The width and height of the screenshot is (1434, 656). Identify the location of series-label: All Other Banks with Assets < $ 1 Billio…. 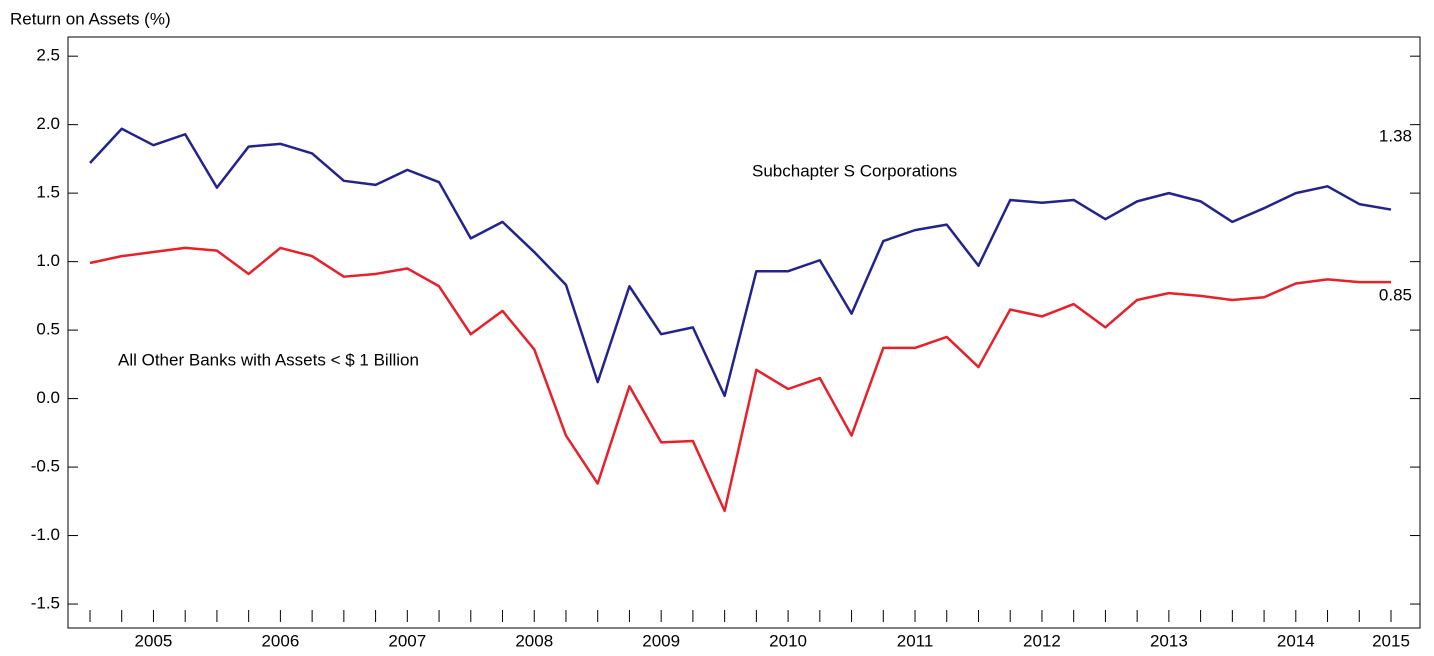
(268, 359).